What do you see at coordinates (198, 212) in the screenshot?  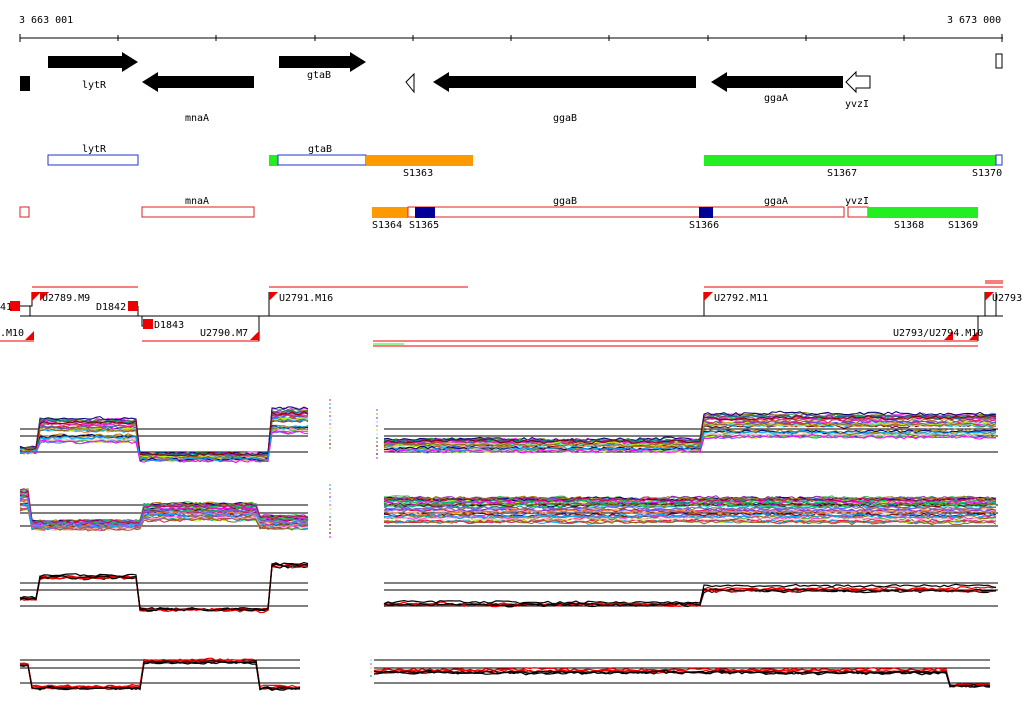 I see `reverse-box-mnaA` at bounding box center [198, 212].